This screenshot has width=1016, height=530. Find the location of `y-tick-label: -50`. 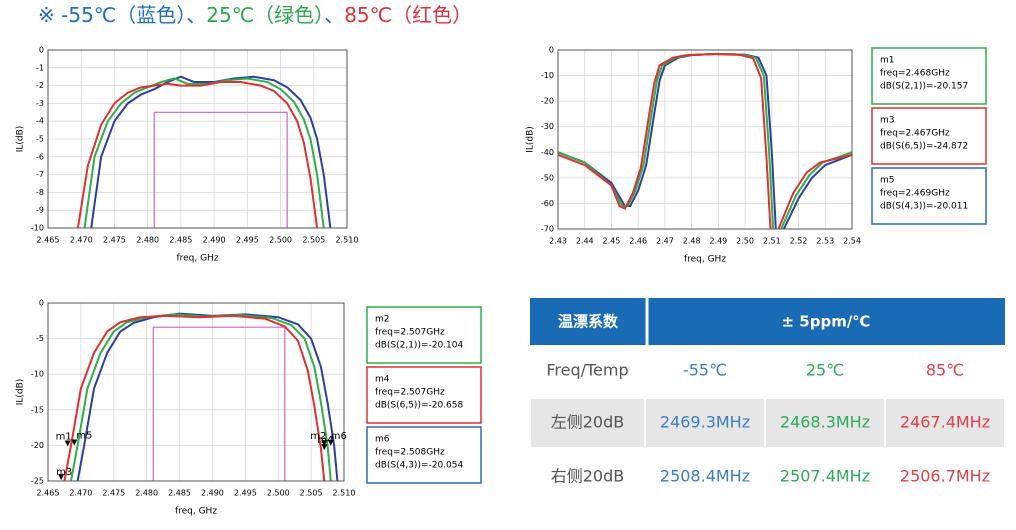

y-tick-label: -50 is located at coordinates (547, 177).